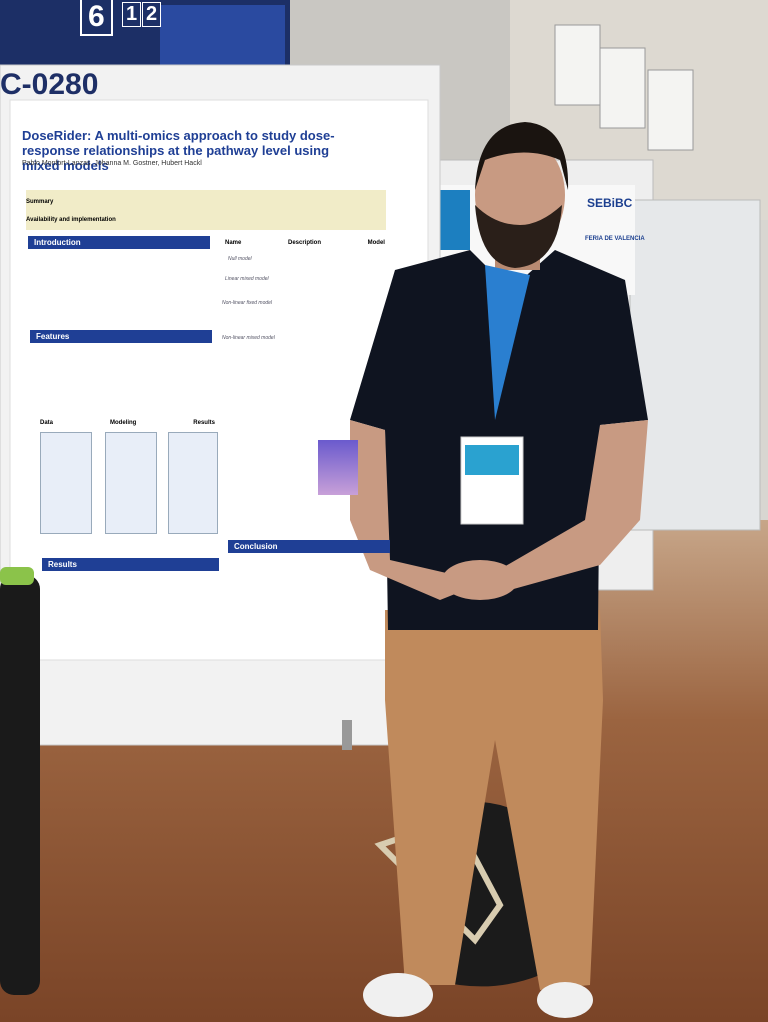 Image resolution: width=768 pixels, height=1022 pixels. I want to click on workflow: Data Modeling Results, so click(127, 423).